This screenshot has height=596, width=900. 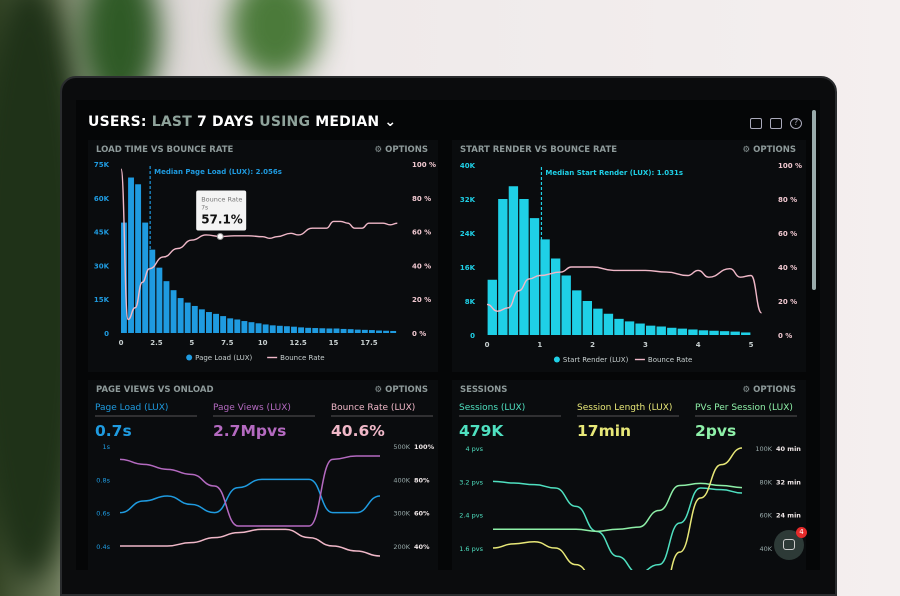 I want to click on x-tick-label: 1, so click(x=539, y=345).